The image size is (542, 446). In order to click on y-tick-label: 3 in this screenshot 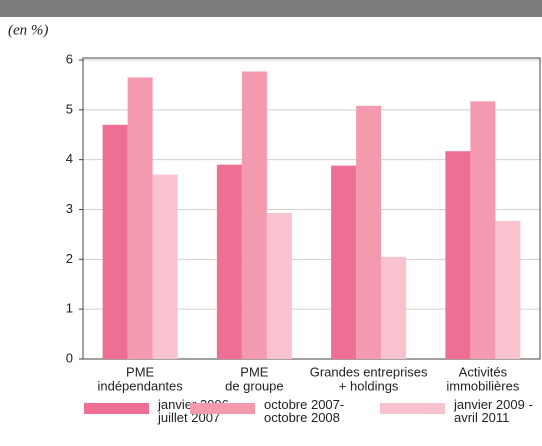, I will do `click(69, 208)`.